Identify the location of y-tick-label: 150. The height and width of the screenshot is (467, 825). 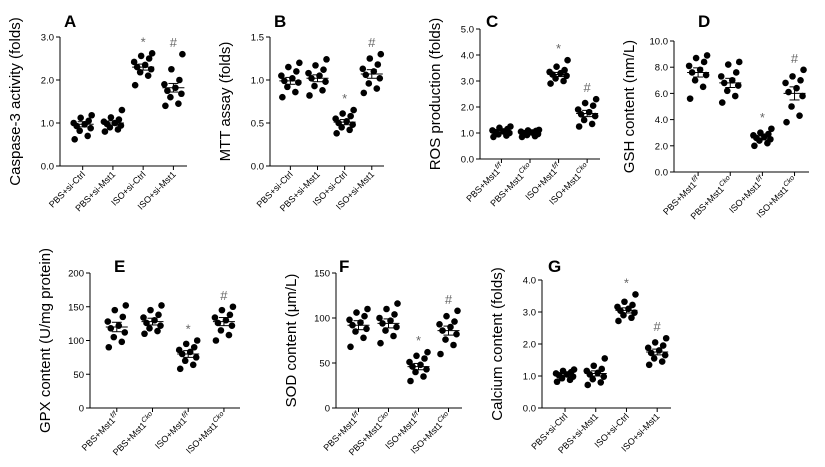
(322, 274).